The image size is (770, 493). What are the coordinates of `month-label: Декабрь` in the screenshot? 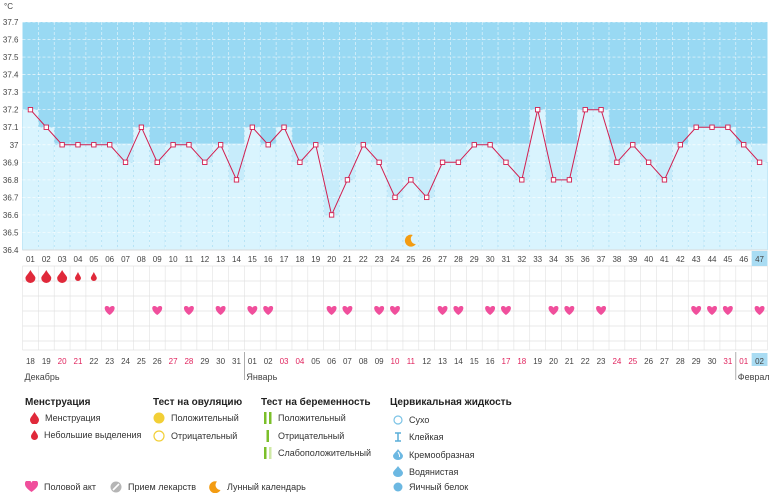 It's located at (42, 377).